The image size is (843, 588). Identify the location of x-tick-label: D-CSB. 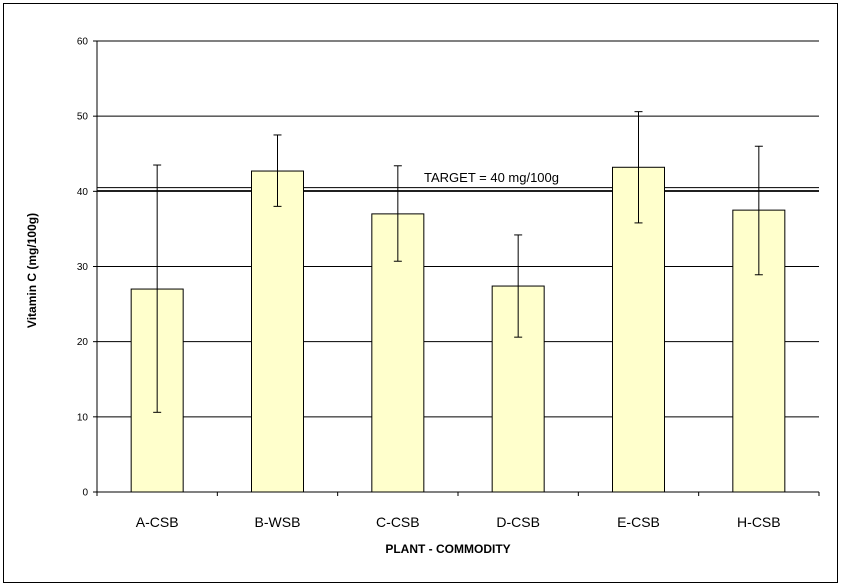
(518, 522).